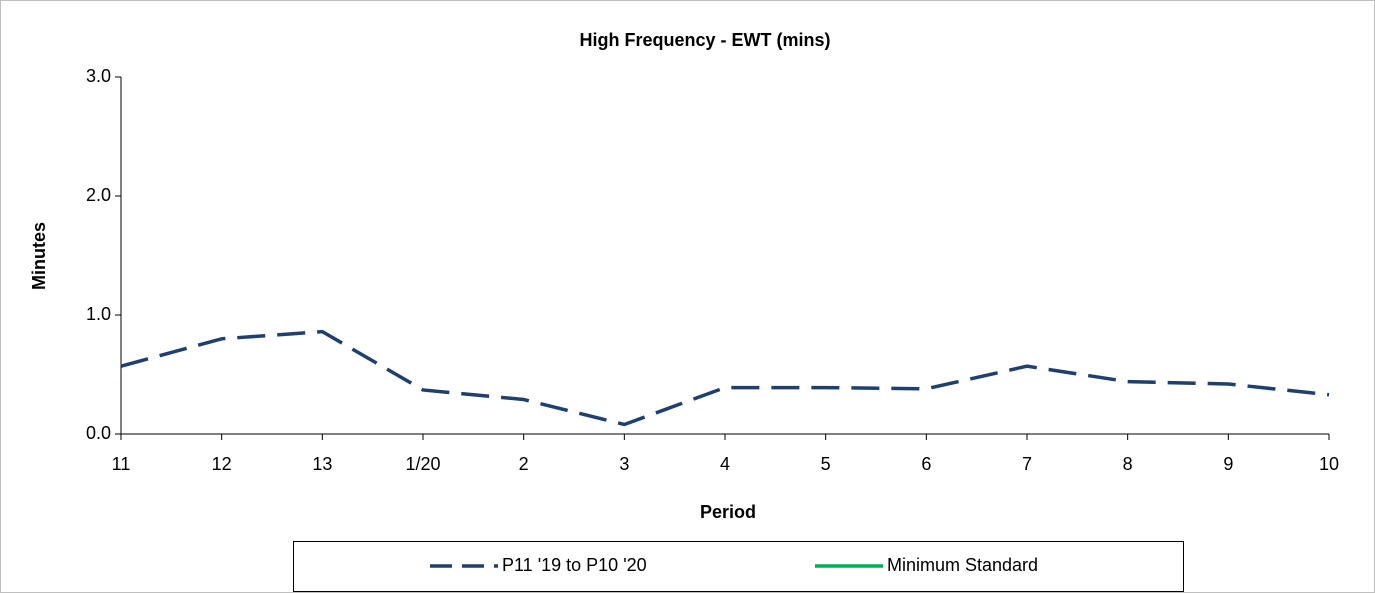 This screenshot has height=593, width=1375. I want to click on x-tick-label: 1/20, so click(422, 464).